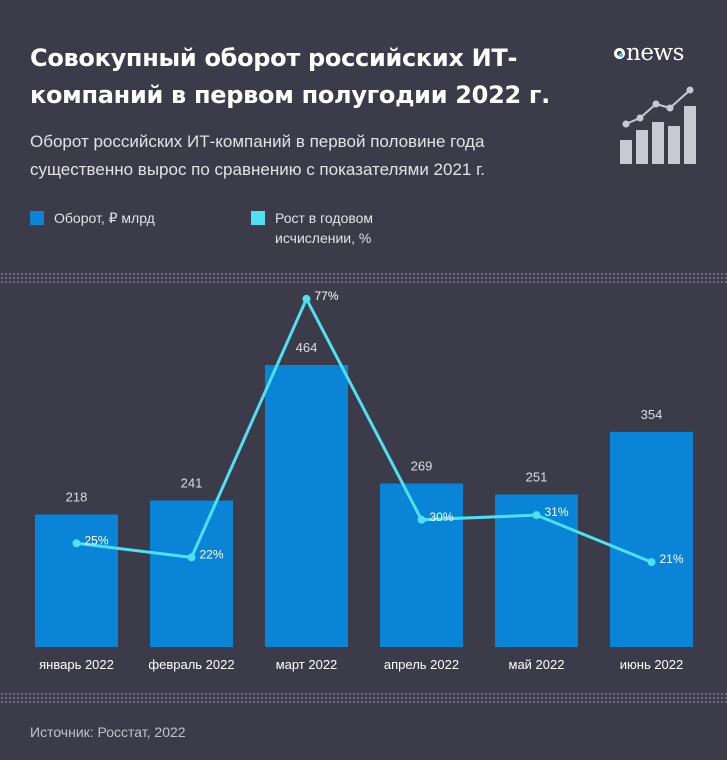  I want to click on bottom-dotted-divider, so click(363, 698).